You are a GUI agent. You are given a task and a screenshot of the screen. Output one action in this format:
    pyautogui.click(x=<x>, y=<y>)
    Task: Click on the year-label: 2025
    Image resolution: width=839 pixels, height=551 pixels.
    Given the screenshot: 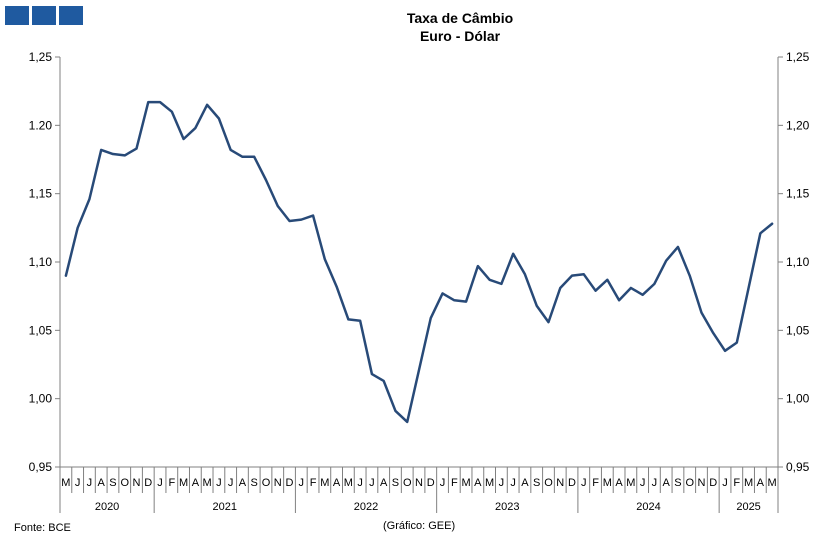 What is the action you would take?
    pyautogui.click(x=748, y=507)
    